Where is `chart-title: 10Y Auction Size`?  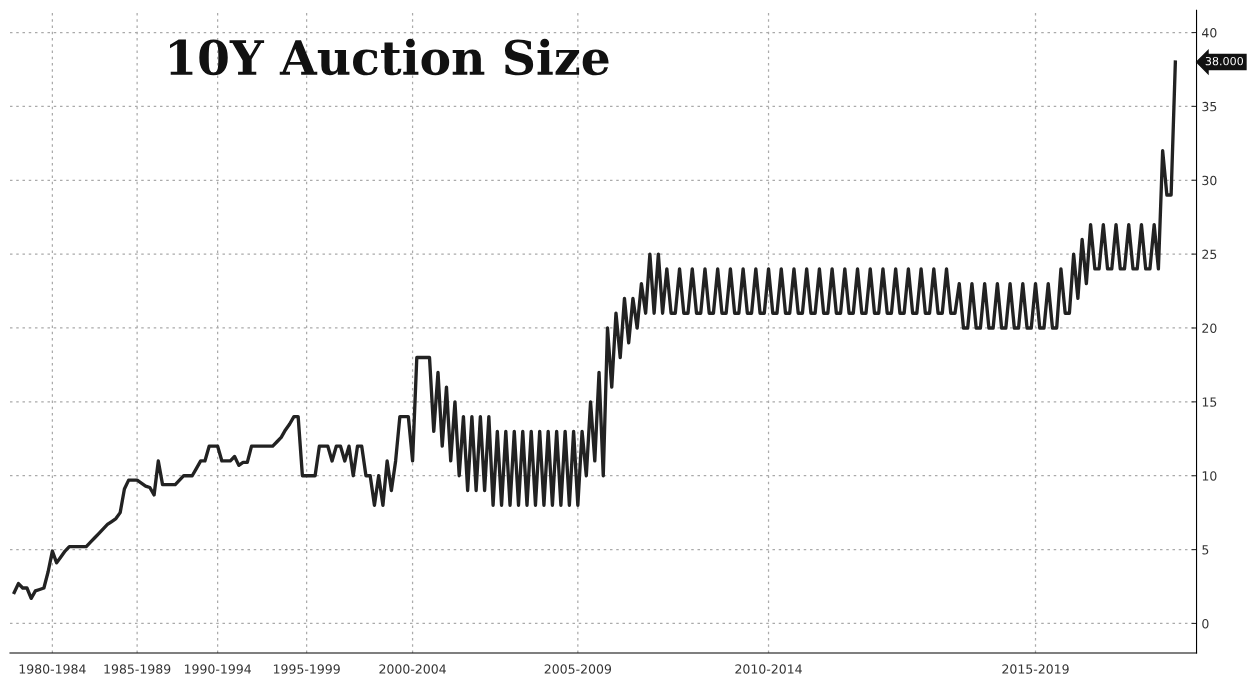
chart-title: 10Y Auction Size is located at coordinates (389, 57).